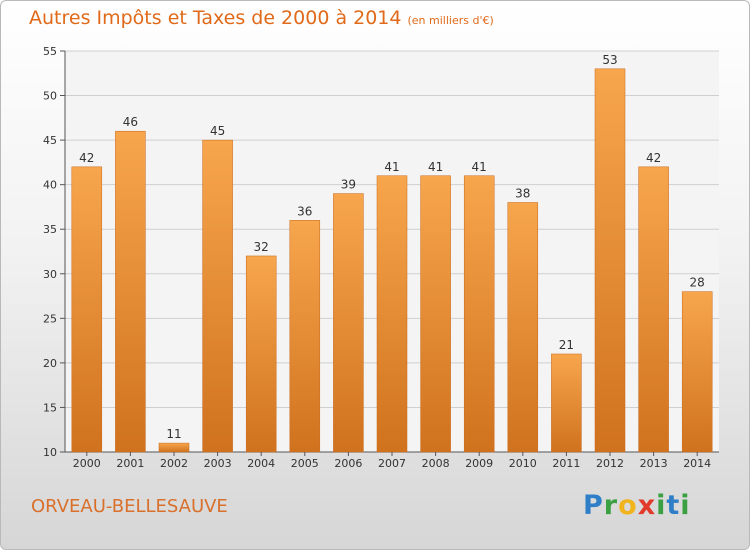 This screenshot has width=750, height=550. What do you see at coordinates (697, 283) in the screenshot?
I see `data-label-2014: 28` at bounding box center [697, 283].